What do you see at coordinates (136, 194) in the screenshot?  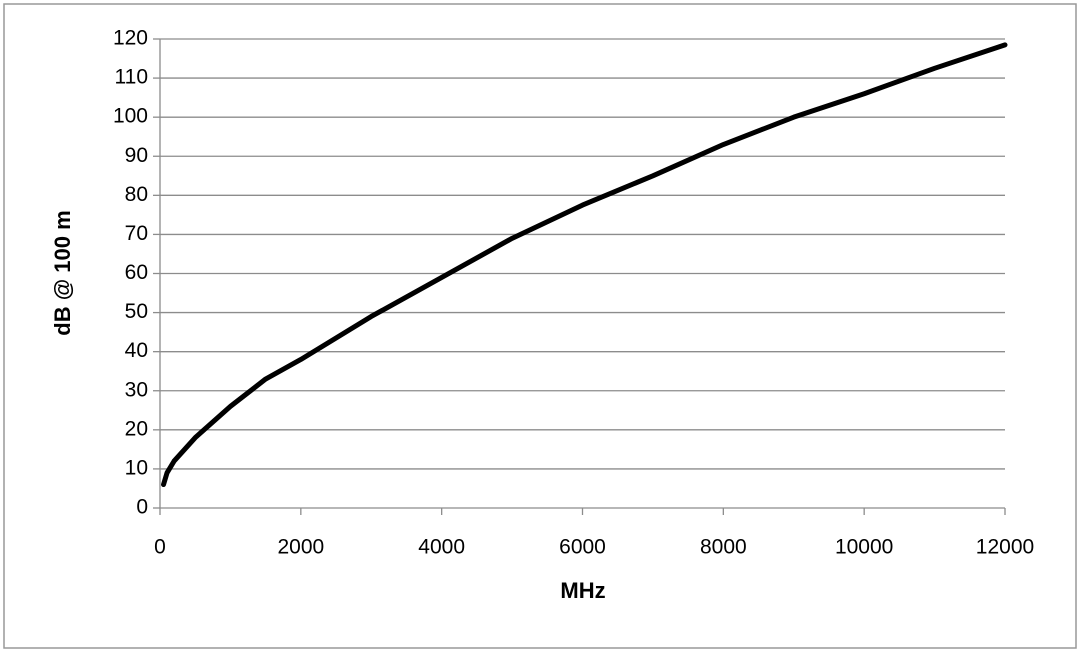 I see `y-tick-label: 80` at bounding box center [136, 194].